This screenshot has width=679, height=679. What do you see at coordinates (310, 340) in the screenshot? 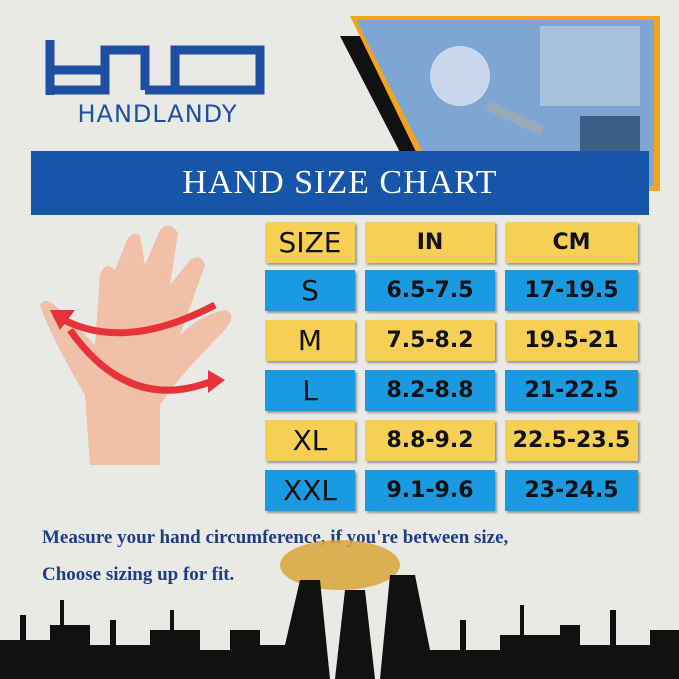
I see `table-cell: M` at bounding box center [310, 340].